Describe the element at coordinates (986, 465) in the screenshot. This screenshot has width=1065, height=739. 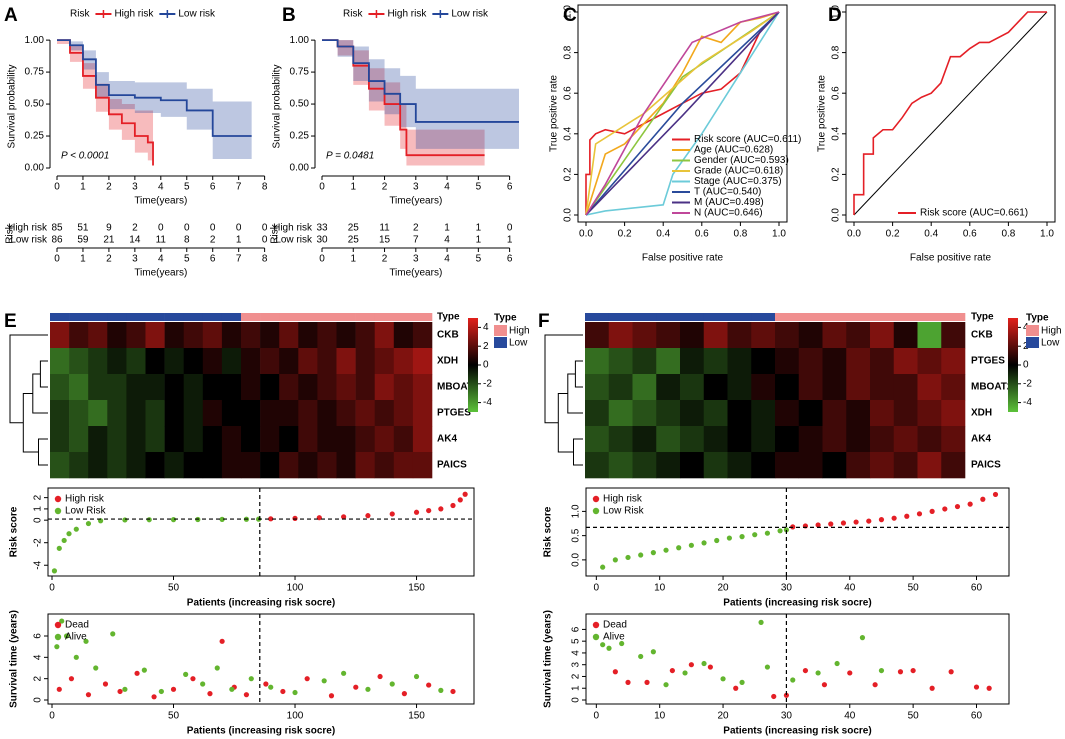
I see `row-label: PAICS` at that location.